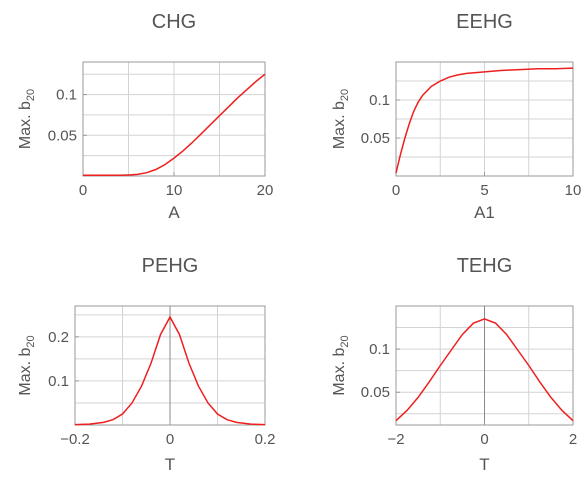  Describe the element at coordinates (484, 190) in the screenshot. I see `x-tick-label: 5` at that location.